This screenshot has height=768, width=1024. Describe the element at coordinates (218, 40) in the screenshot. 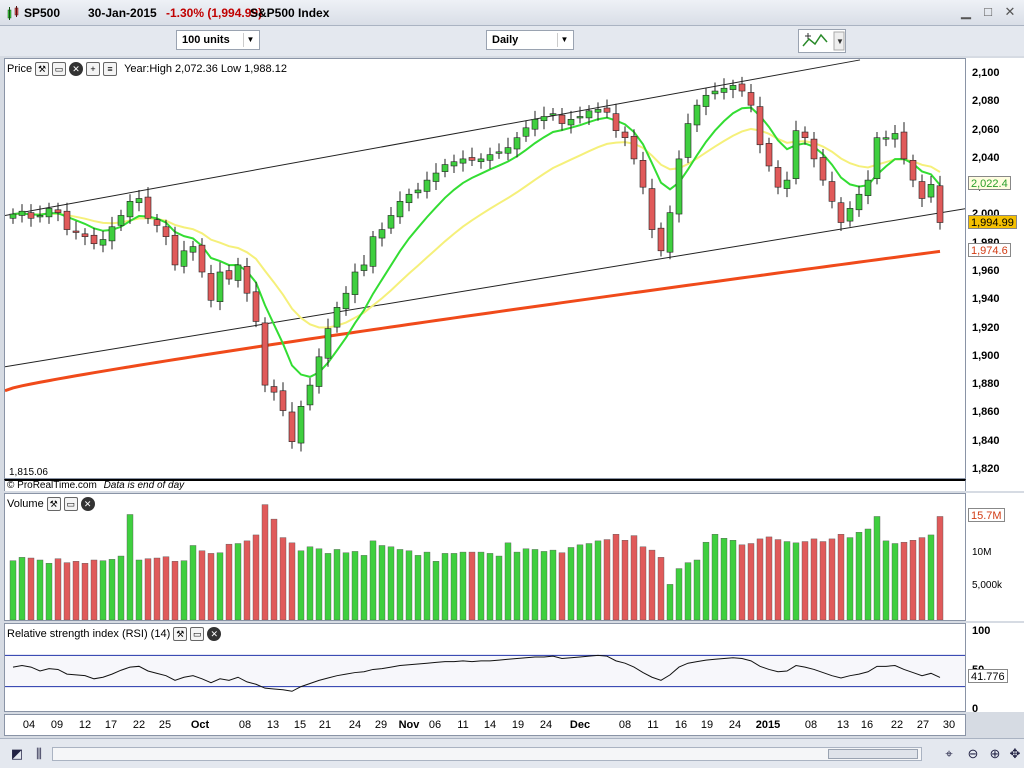

I see `units-dropdown: 100 units ▼` at that location.